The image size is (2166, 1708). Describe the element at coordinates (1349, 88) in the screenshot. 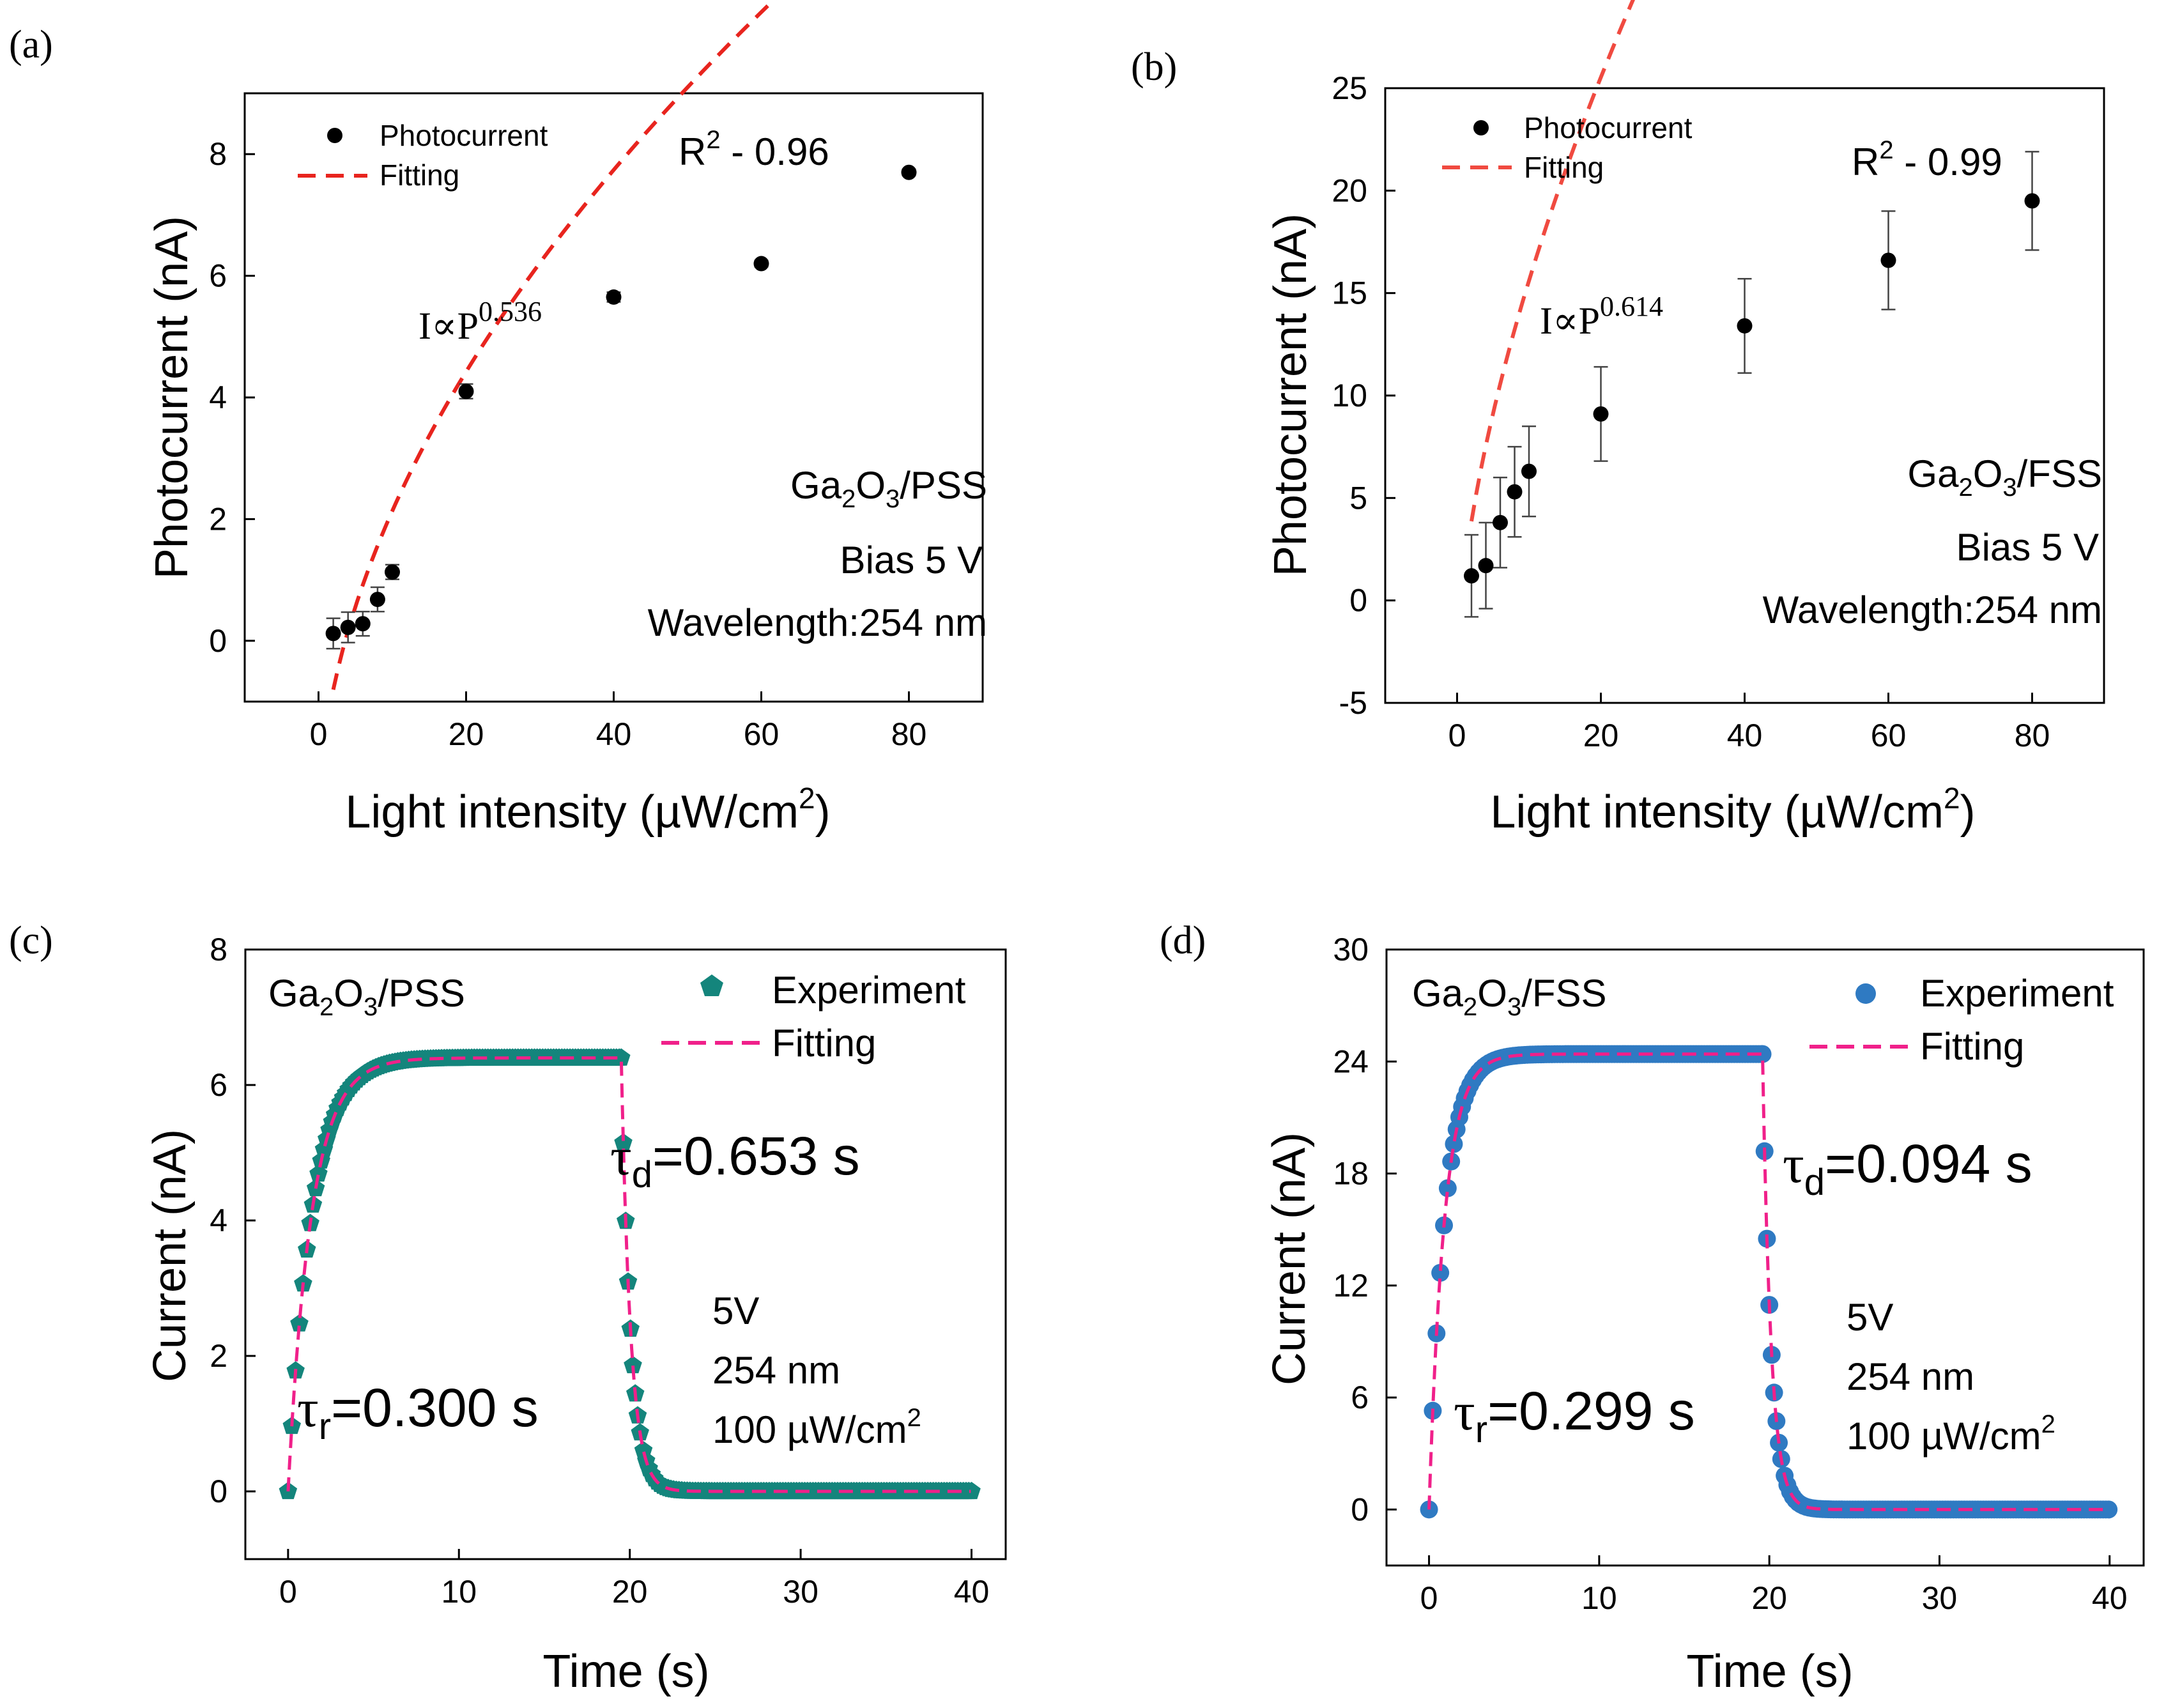

I see `y-tick-label: 25` at that location.